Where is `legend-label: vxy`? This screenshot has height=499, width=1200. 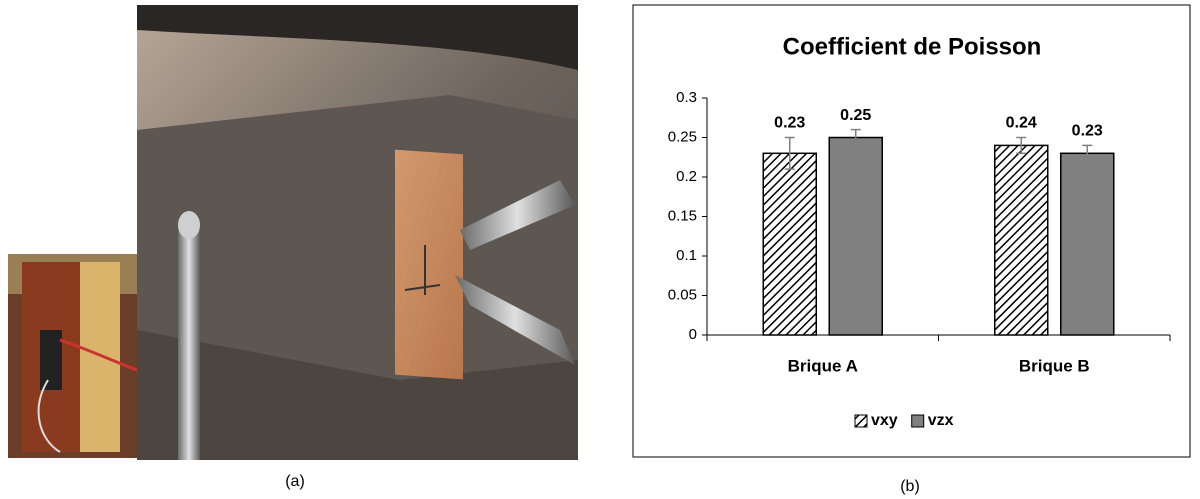 legend-label: vxy is located at coordinates (884, 420).